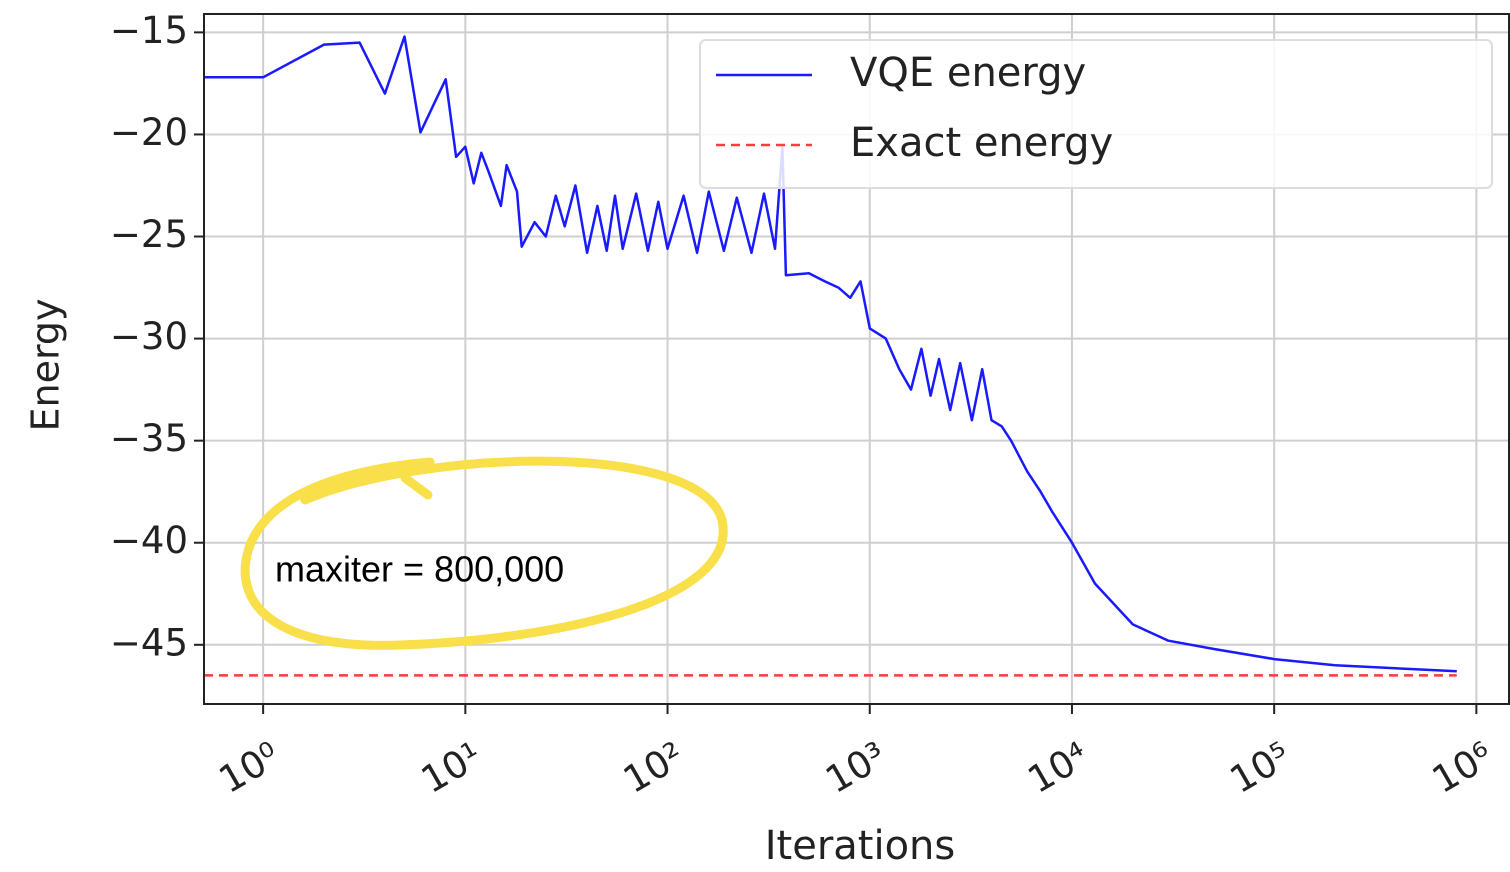  I want to click on y-tick-label: −40, so click(149, 540).